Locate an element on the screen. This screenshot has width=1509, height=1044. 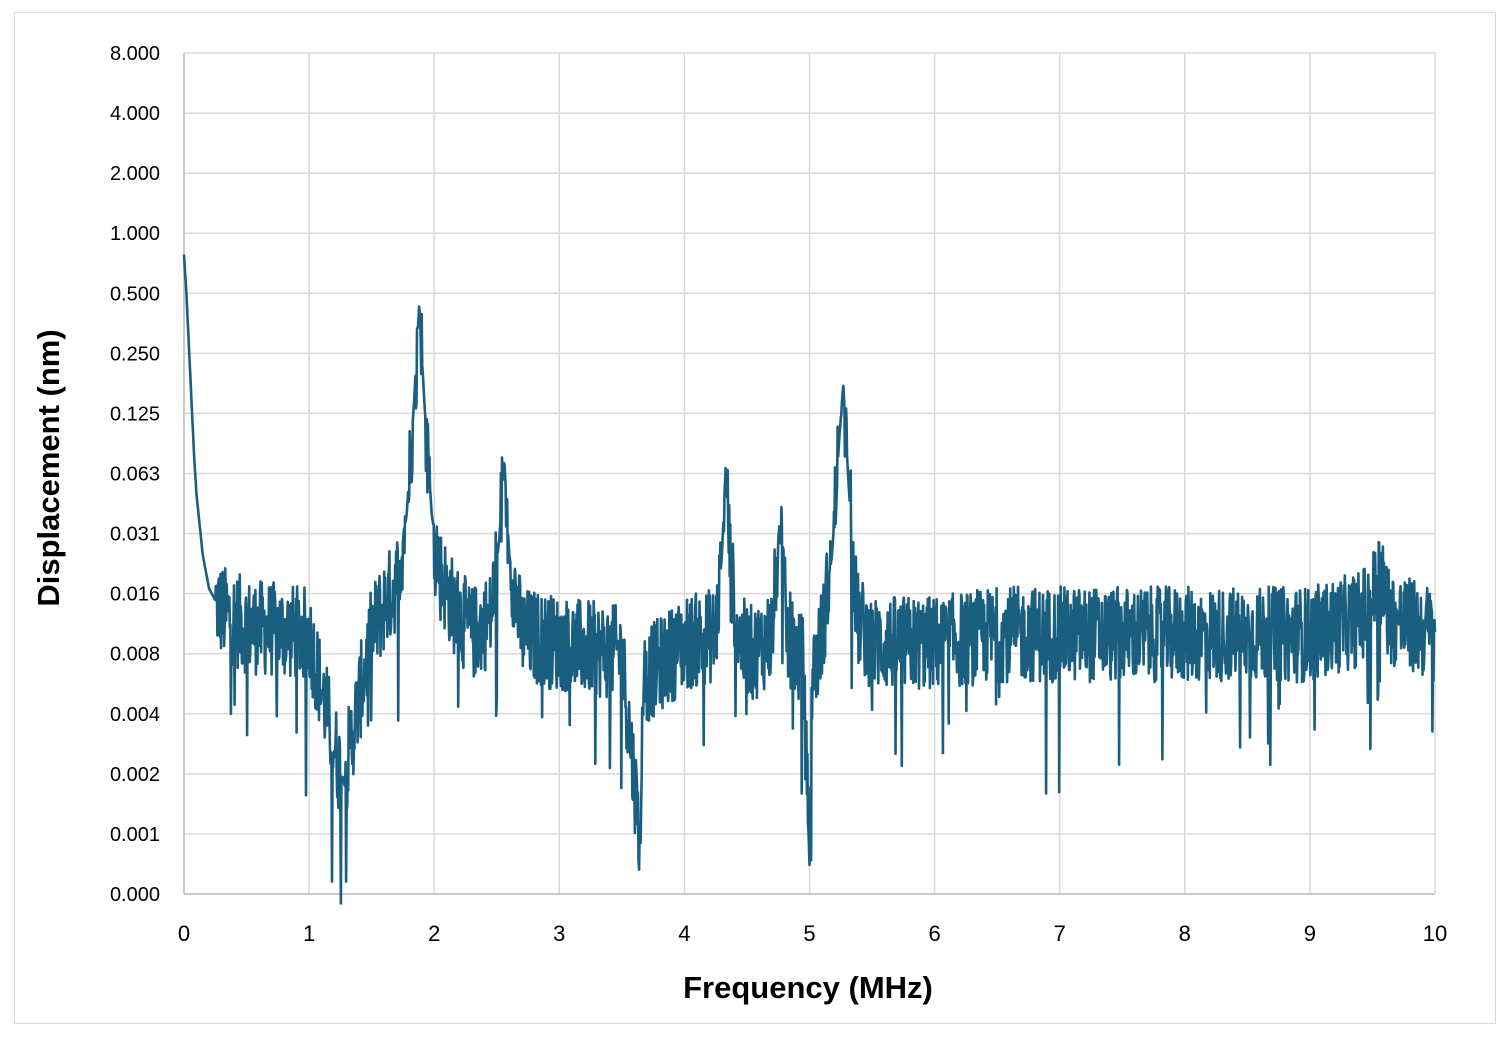
y-tick-label: 0.002 is located at coordinates (135, 775).